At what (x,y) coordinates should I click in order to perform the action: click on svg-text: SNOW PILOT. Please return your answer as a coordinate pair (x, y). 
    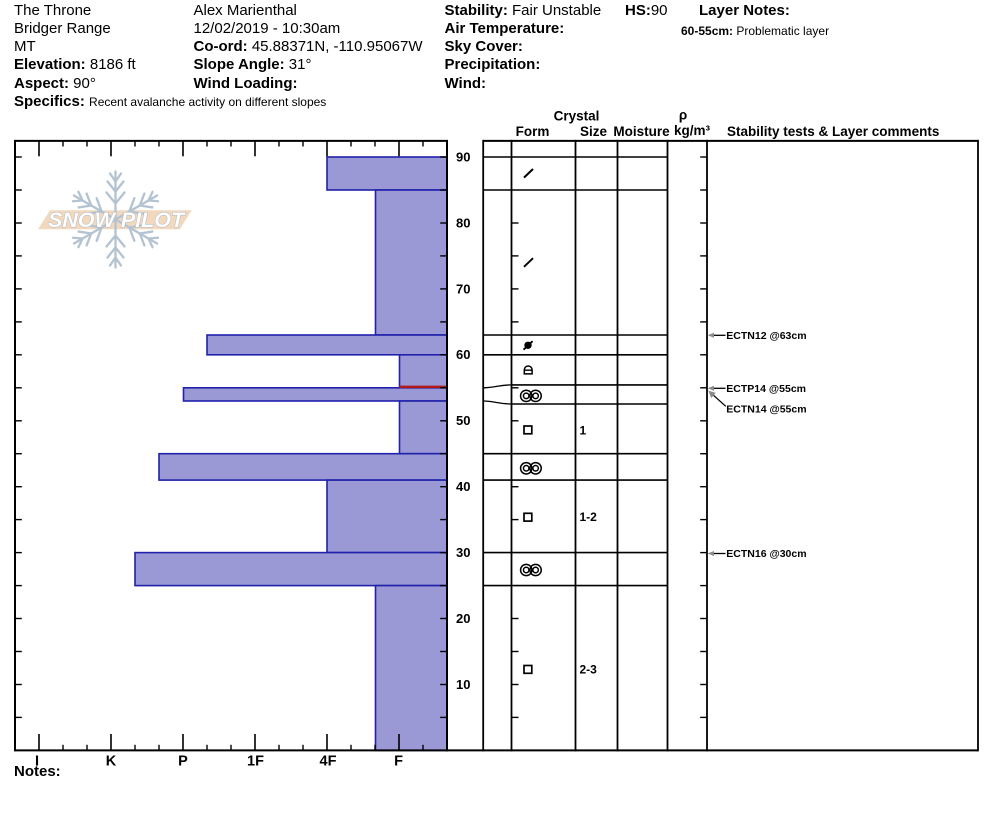
    Looking at the image, I should click on (117, 220).